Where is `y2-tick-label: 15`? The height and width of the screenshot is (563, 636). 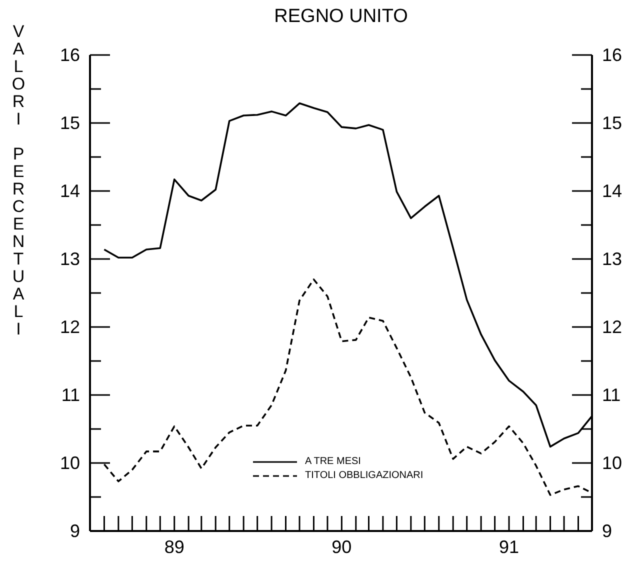 y2-tick-label: 15 is located at coordinates (612, 123).